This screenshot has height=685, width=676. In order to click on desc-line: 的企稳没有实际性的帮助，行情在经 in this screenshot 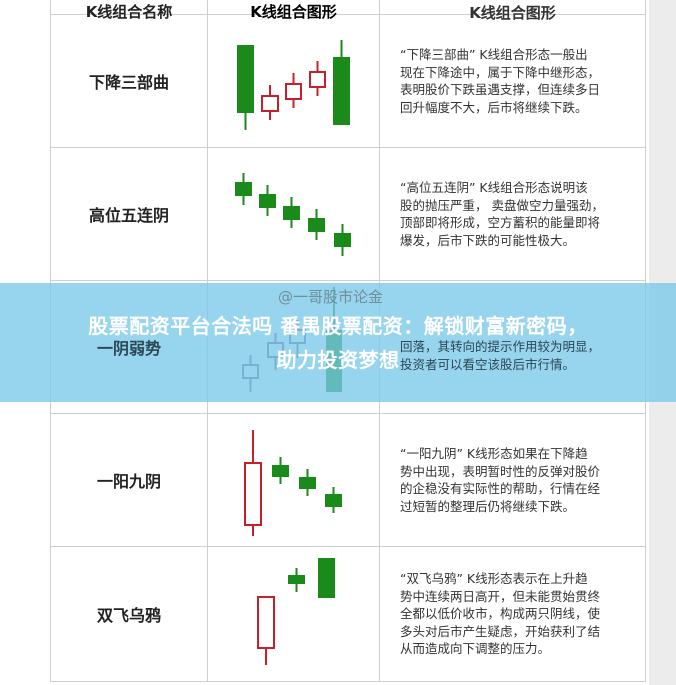, I will do `click(500, 488)`.